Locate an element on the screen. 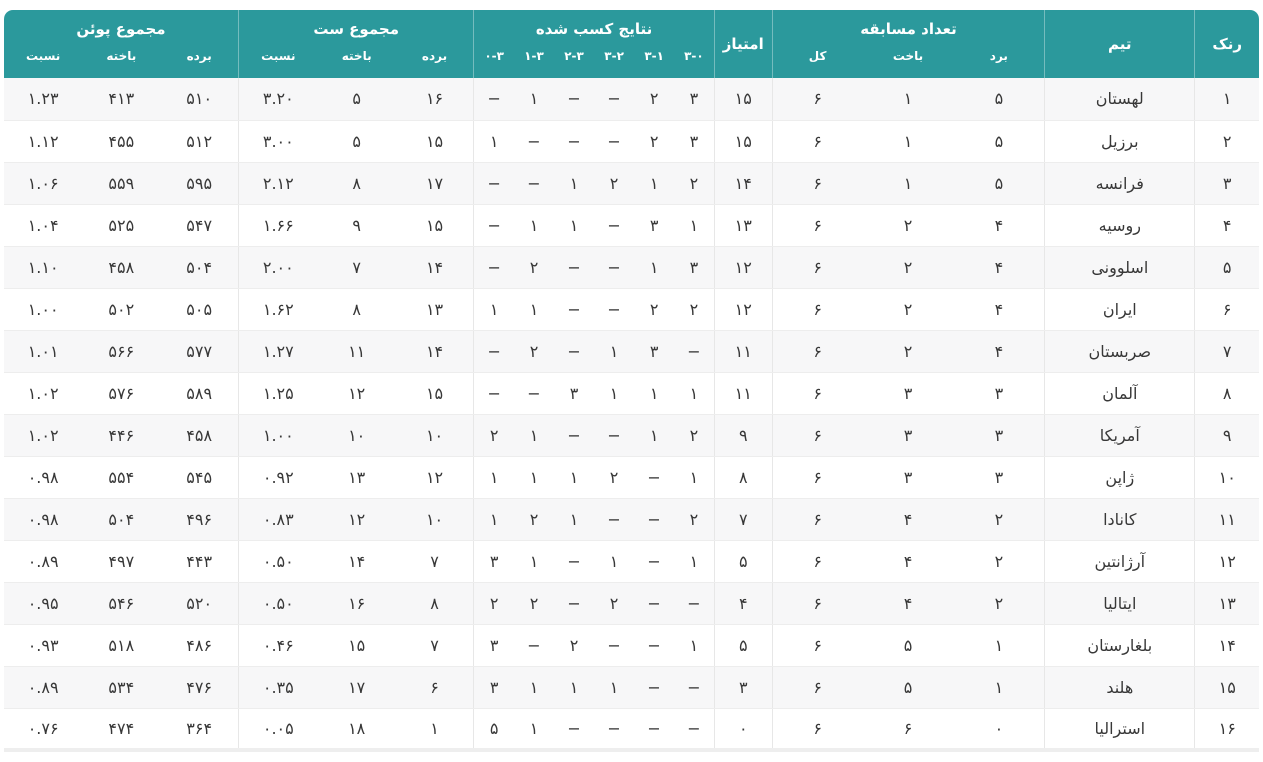 Image resolution: width=1263 pixels, height=762 pixels. cell-matches-win: ۲ is located at coordinates (999, 561).